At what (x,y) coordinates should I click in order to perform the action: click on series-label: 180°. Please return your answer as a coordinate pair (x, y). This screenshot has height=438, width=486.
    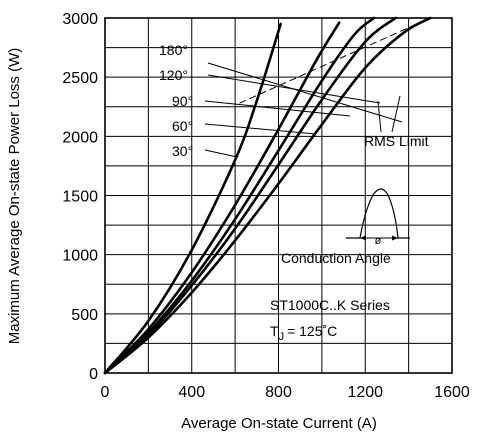
    Looking at the image, I should click on (173, 50).